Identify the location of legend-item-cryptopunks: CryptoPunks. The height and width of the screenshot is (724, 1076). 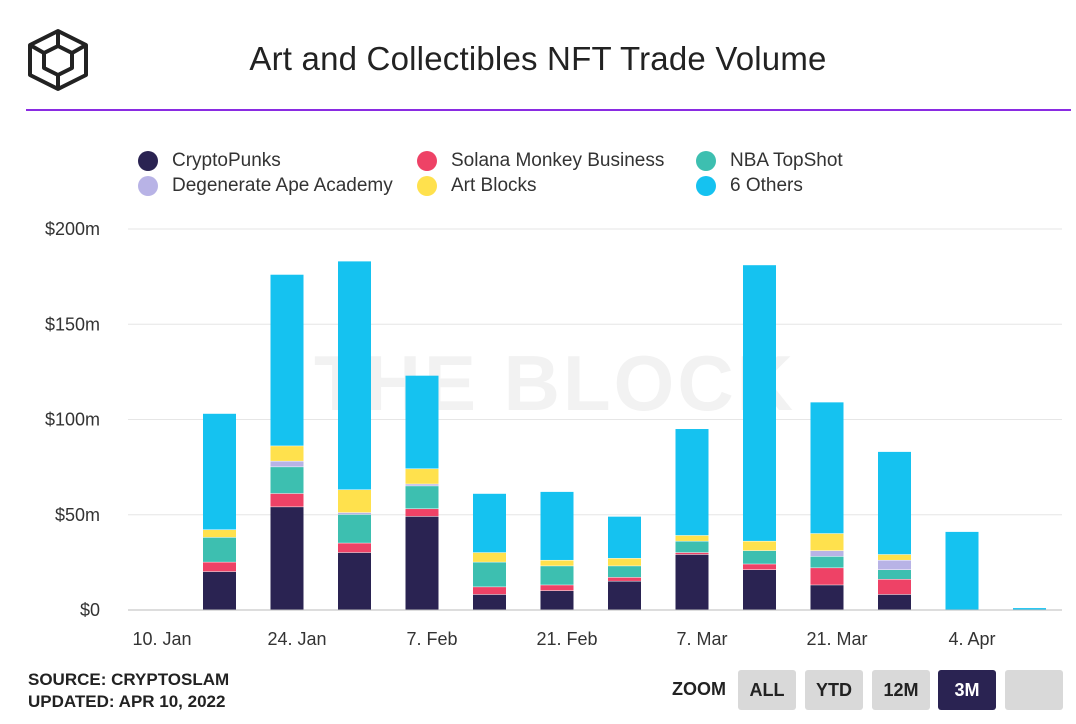
(209, 161).